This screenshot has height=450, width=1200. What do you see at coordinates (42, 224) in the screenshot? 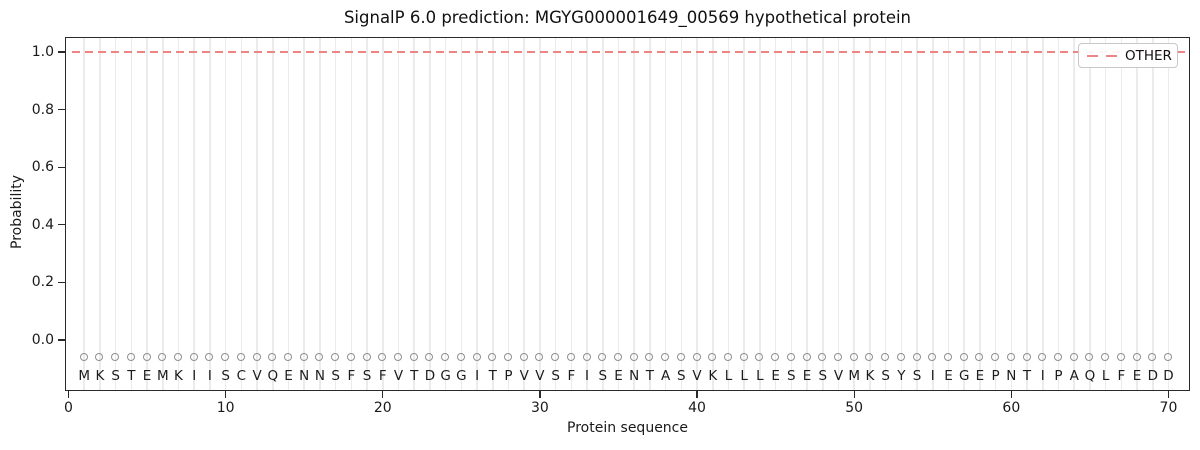
I see `y-tick-label: 0.4` at bounding box center [42, 224].